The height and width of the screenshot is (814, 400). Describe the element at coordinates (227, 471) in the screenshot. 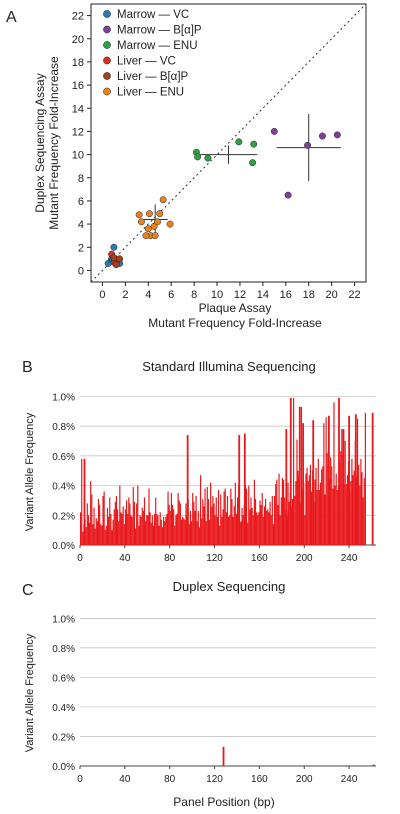

I see `panel-b-bars` at that location.